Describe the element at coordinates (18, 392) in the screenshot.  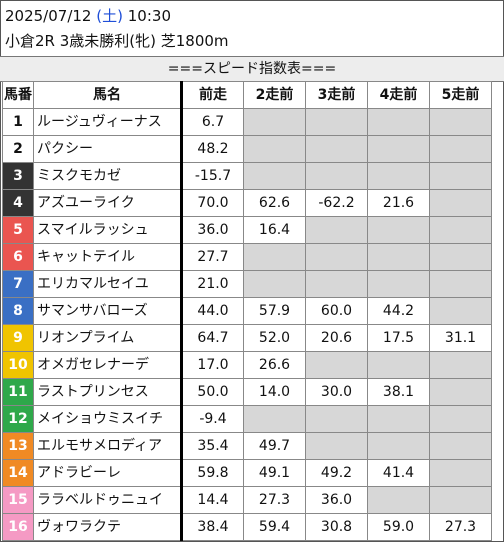
I see `horse-number: 11` at that location.